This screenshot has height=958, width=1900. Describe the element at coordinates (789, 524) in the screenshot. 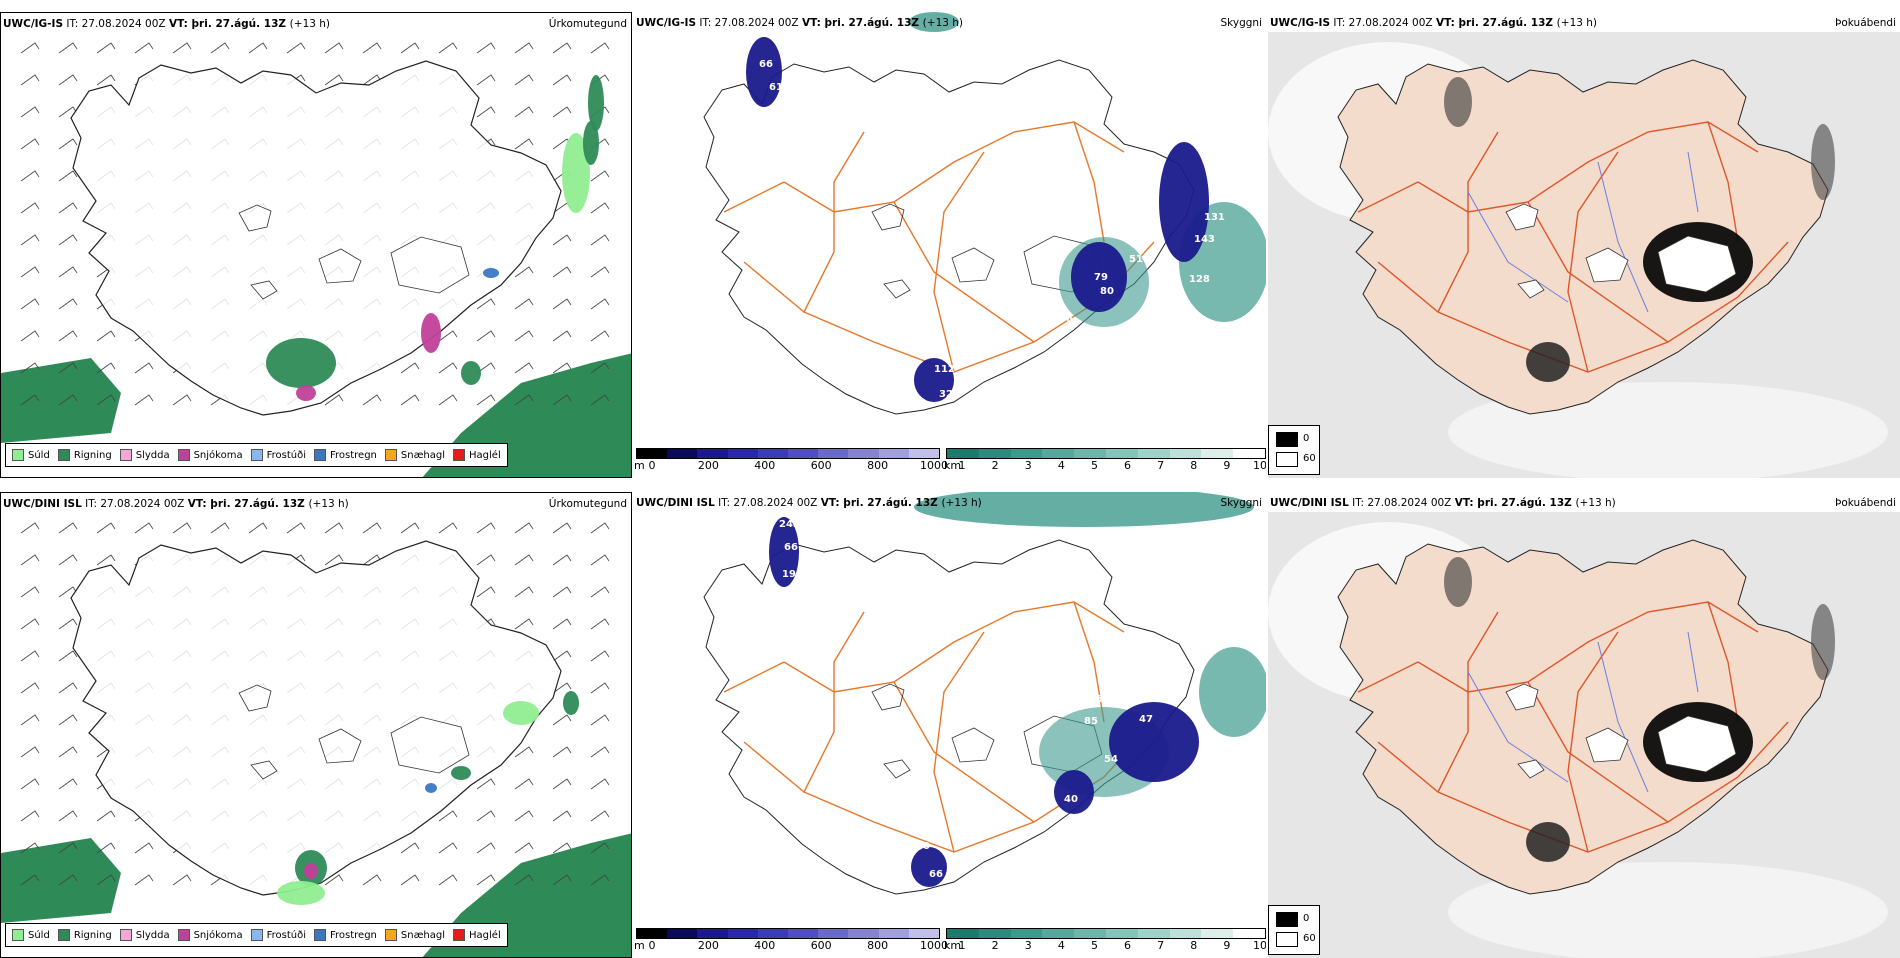

I see `ceiling-label: 243` at that location.